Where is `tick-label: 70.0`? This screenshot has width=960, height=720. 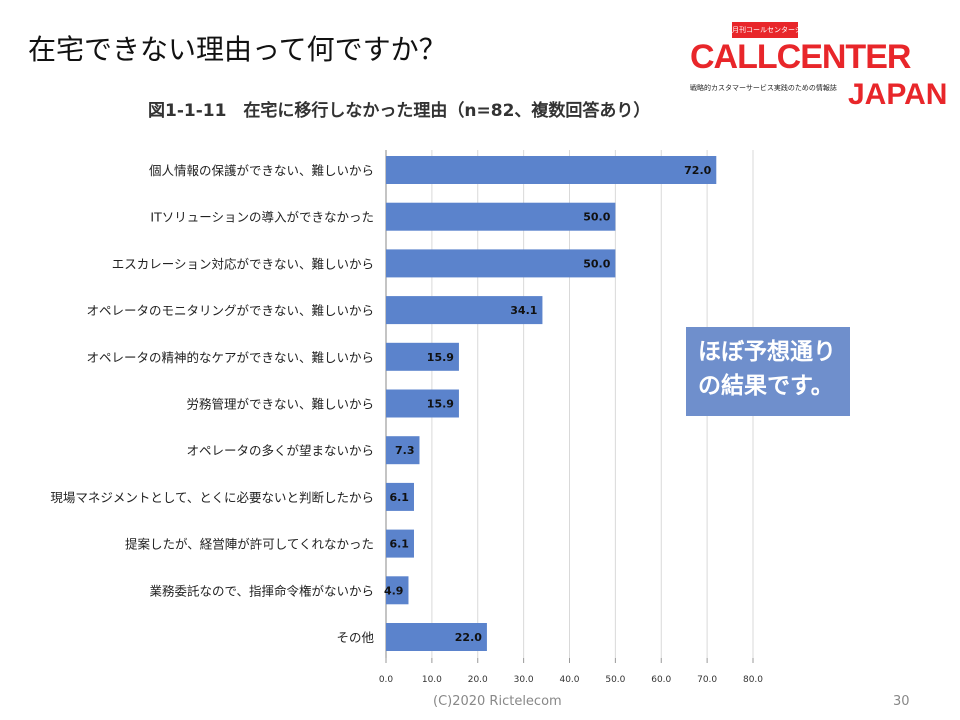 tick-label: 70.0 is located at coordinates (707, 680).